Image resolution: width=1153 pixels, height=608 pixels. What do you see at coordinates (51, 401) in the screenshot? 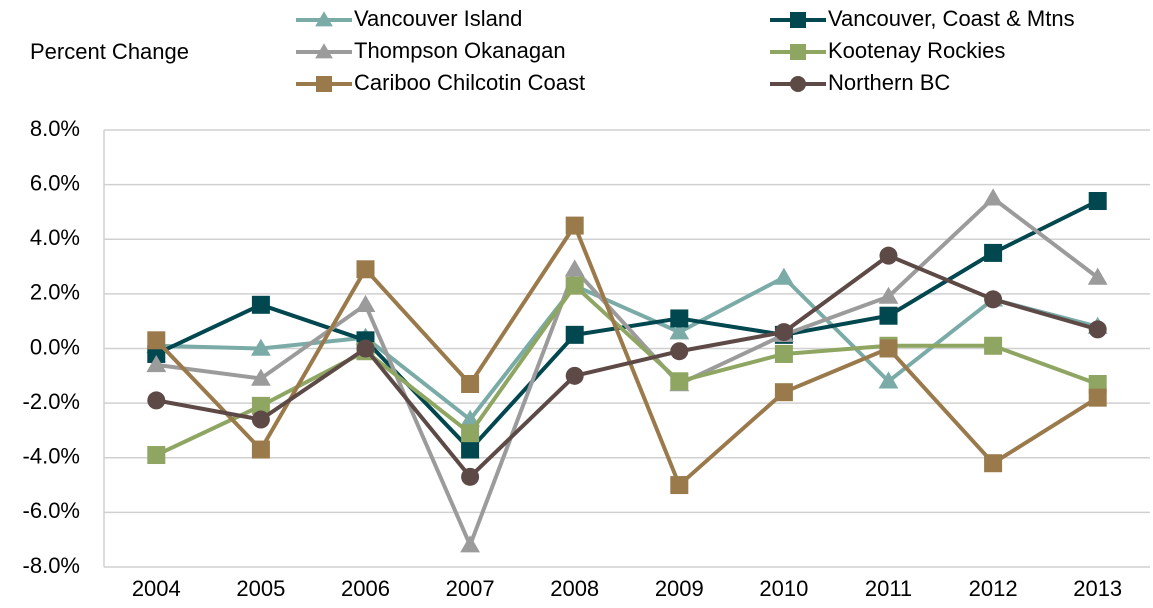
I see `y-tick-label: -2.0%` at bounding box center [51, 401].